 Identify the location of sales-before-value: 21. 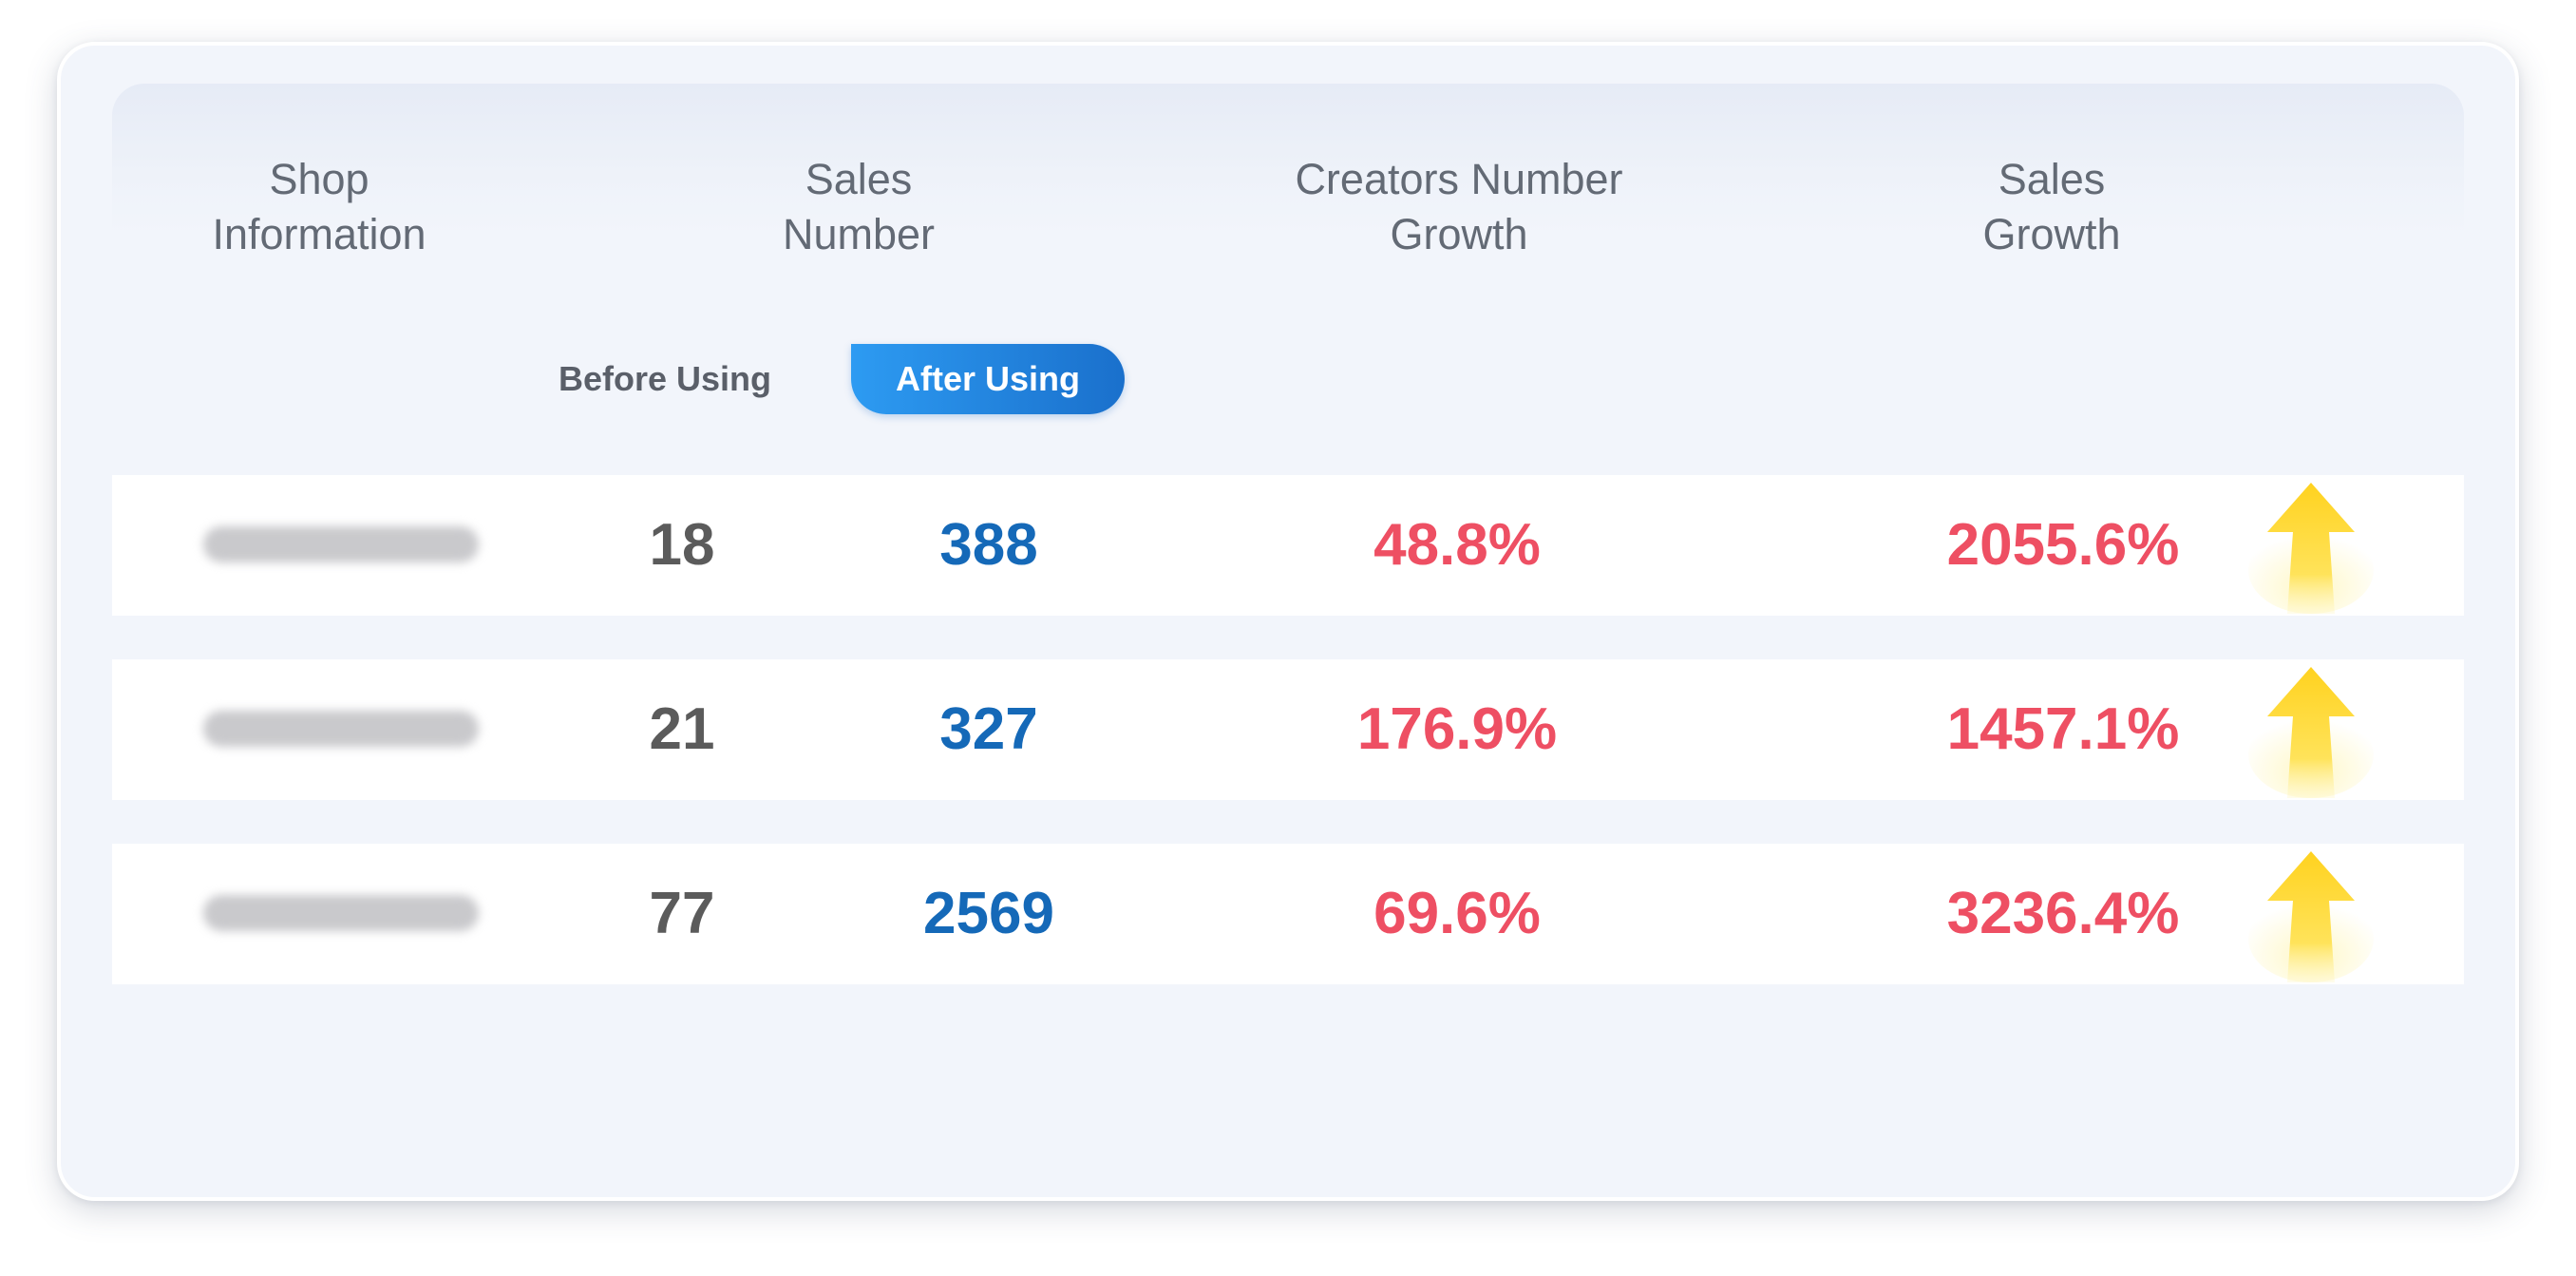
(682, 729).